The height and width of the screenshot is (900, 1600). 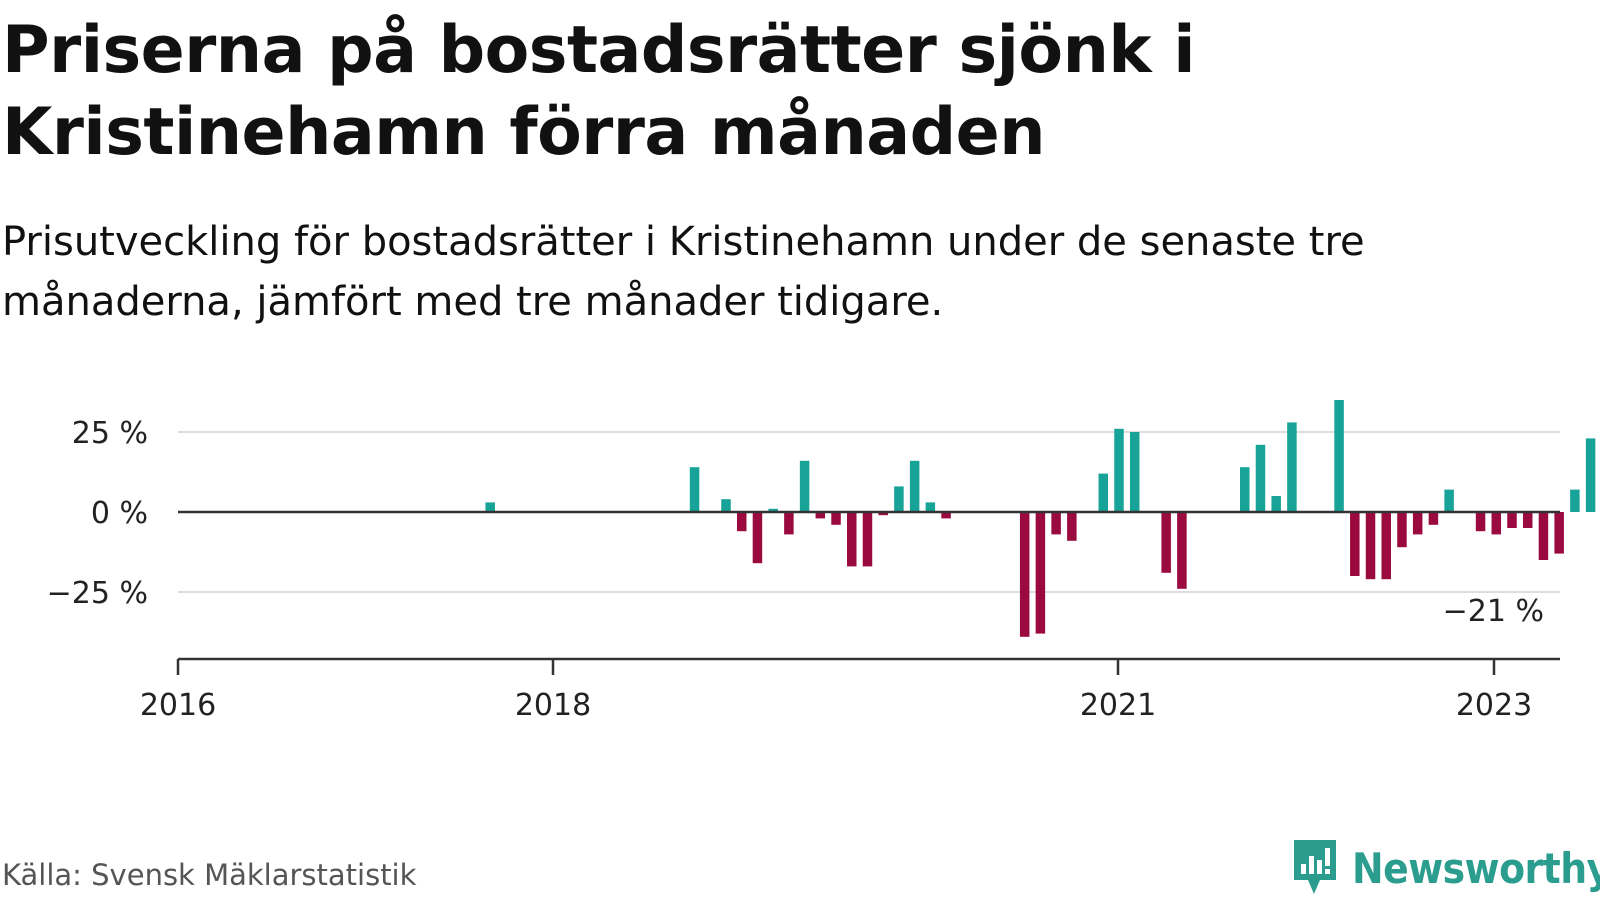 What do you see at coordinates (1476, 868) in the screenshot?
I see `brand-name: Newsworthy` at bounding box center [1476, 868].